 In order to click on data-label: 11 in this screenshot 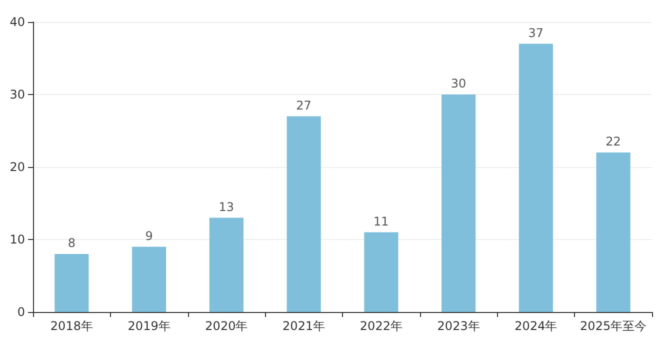, I will do `click(381, 221)`.